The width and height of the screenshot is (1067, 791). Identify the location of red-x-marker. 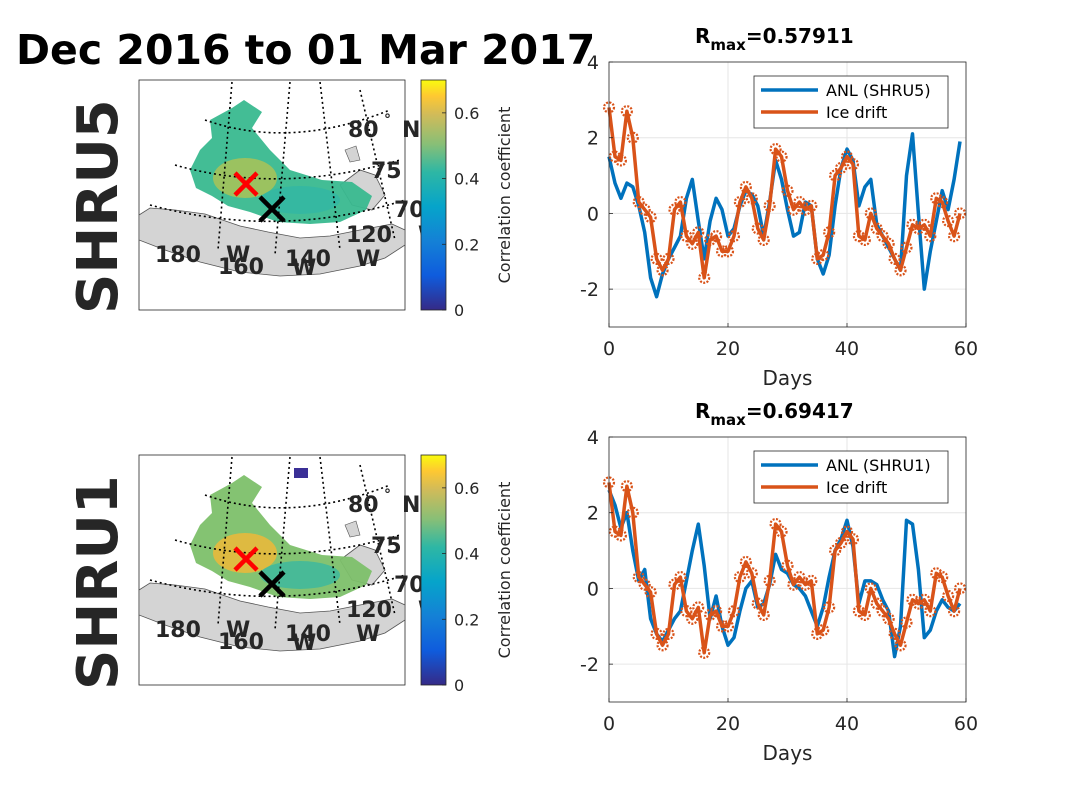
(246, 559).